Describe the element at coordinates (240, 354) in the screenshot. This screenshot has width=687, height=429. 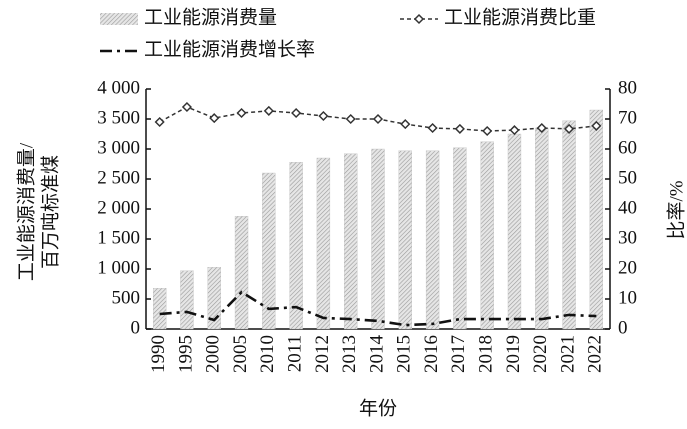
I see `x-tick-label: 2005` at that location.